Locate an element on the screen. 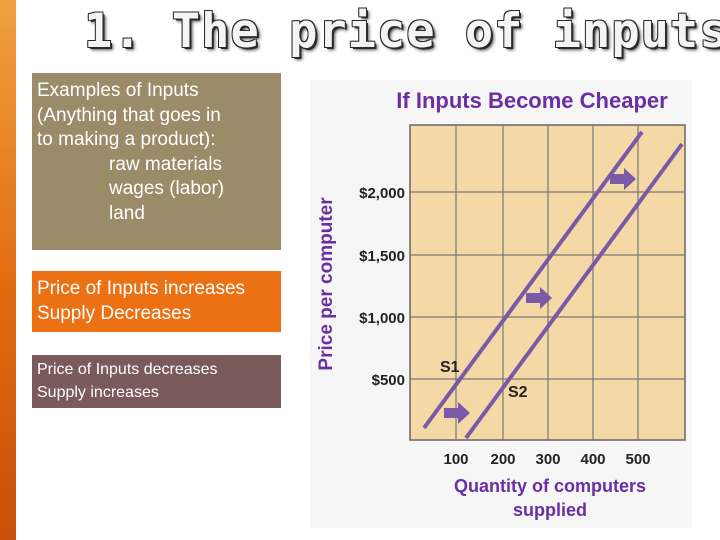 The width and height of the screenshot is (720, 540). curve-label-s2: S2 is located at coordinates (518, 392).